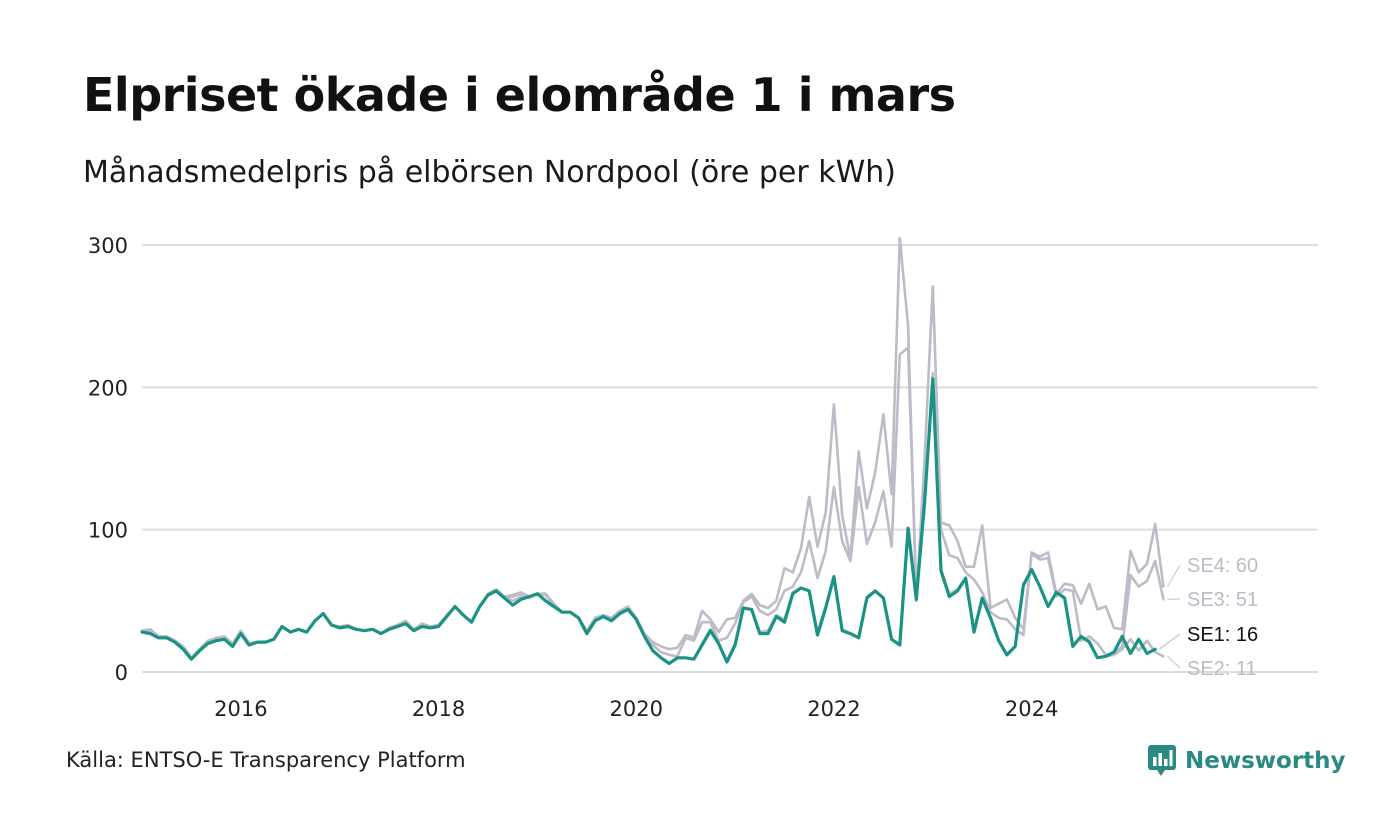 Image resolution: width=1400 pixels, height=840 pixels. I want to click on y-axis-ticks: 0 100 200 300, so click(108, 459).